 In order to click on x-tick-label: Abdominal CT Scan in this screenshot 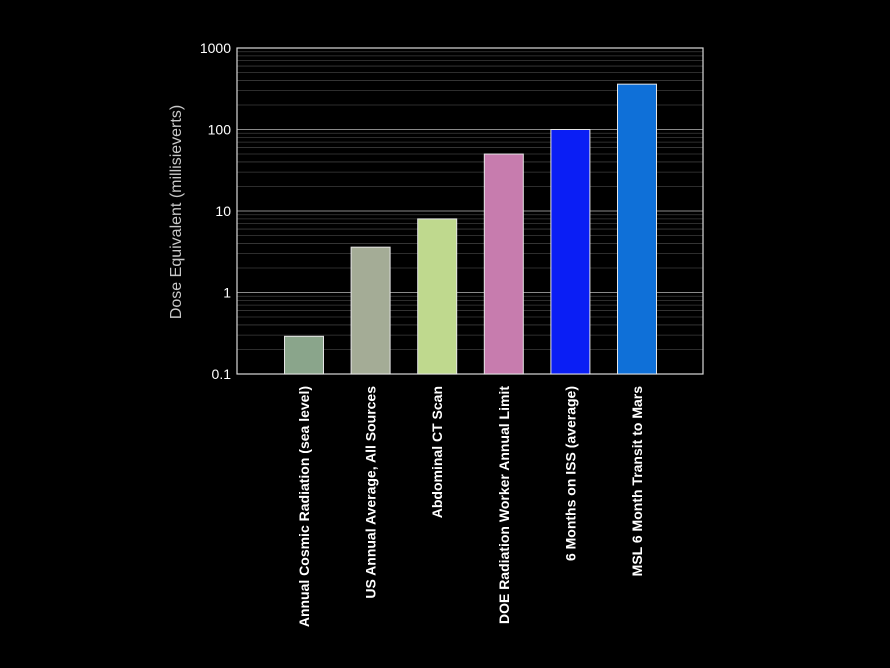, I will do `click(437, 452)`.